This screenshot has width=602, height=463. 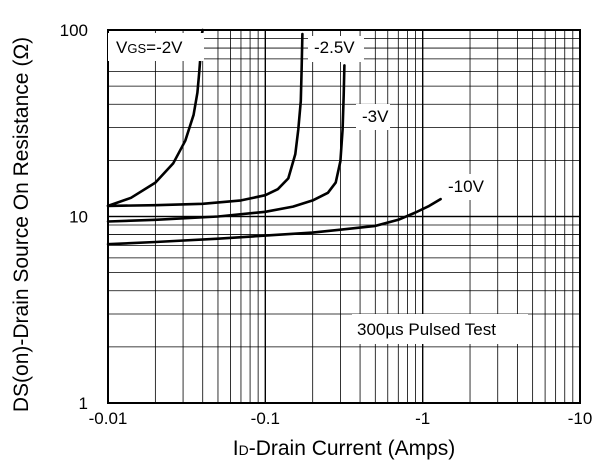 I want to click on annotation: 300µs Pulsed Test, so click(x=440, y=329).